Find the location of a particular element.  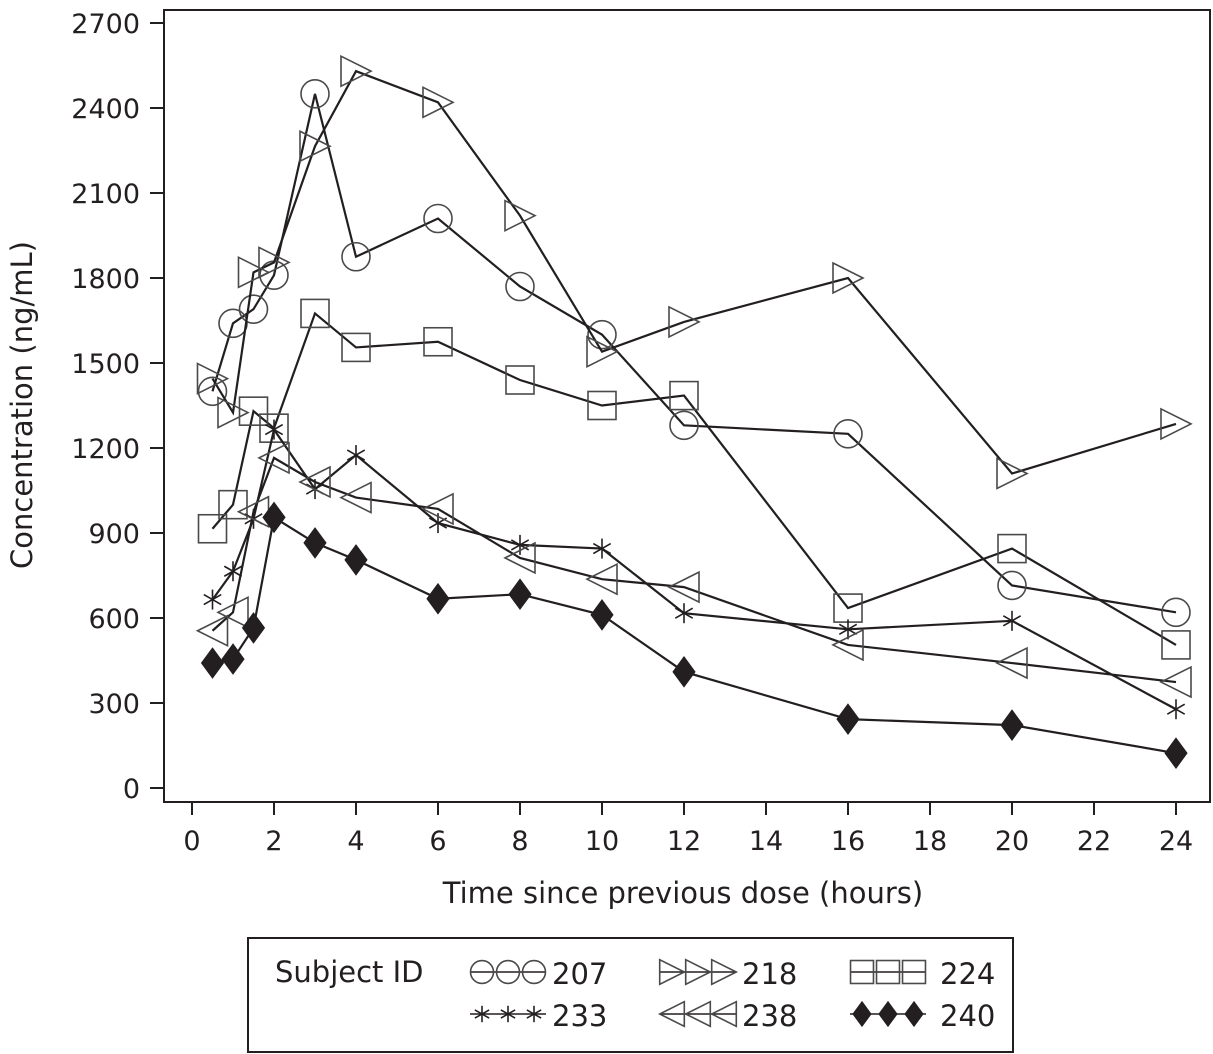

legend-item-238: 238 is located at coordinates (727, 1016).